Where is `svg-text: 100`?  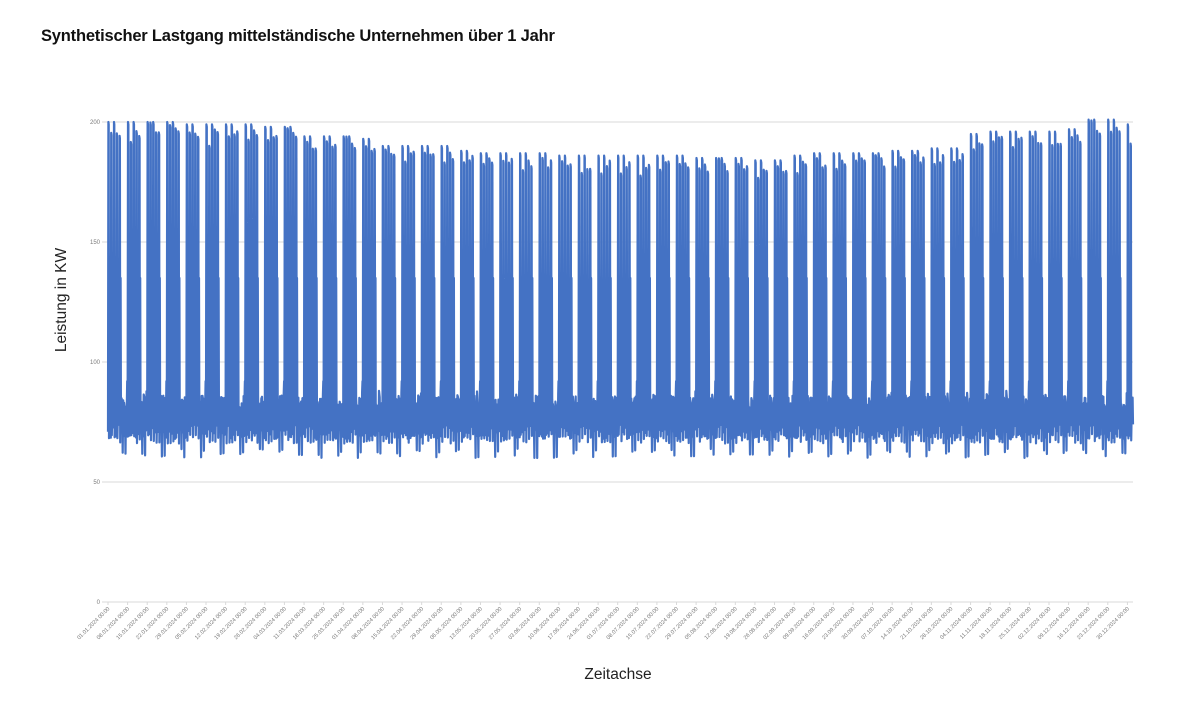
svg-text: 100 is located at coordinates (95, 363).